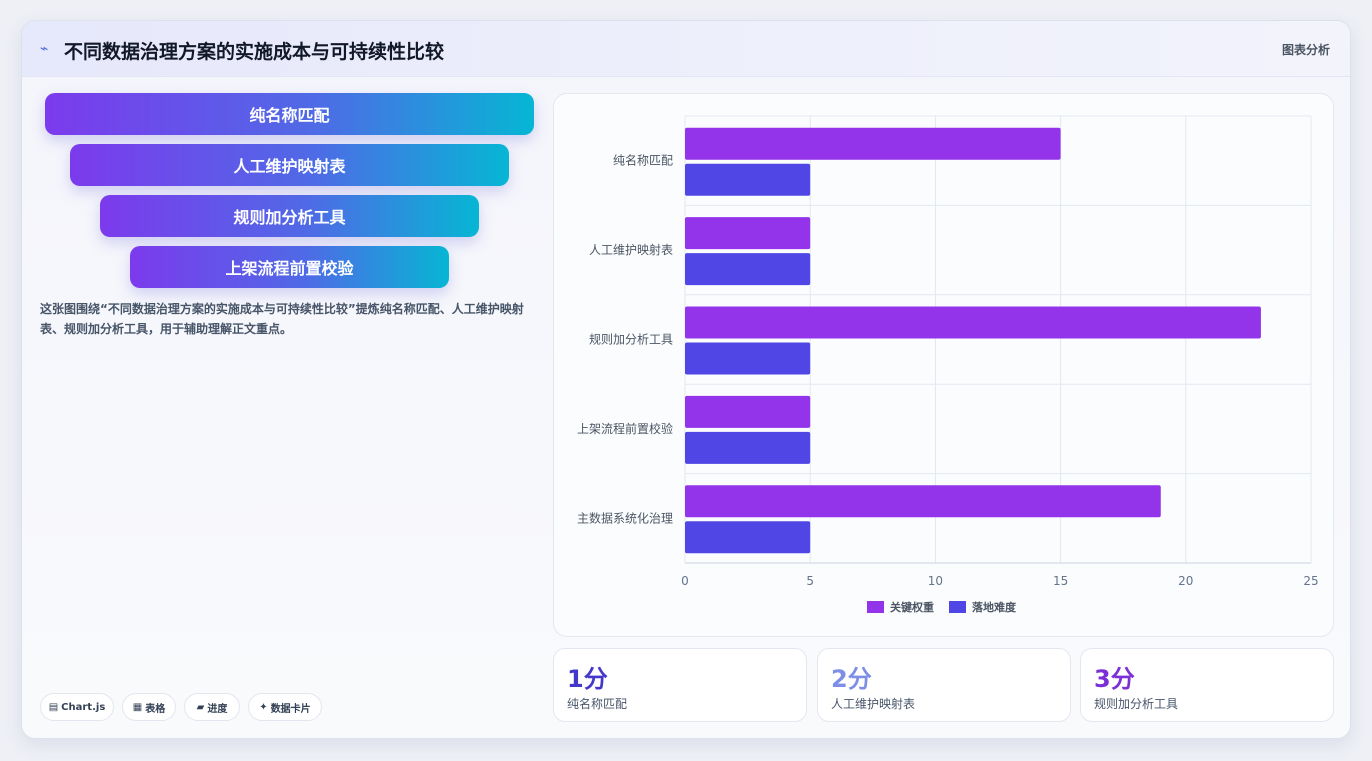  What do you see at coordinates (597, 704) in the screenshot?
I see `stat-label: 纯名称匹配` at bounding box center [597, 704].